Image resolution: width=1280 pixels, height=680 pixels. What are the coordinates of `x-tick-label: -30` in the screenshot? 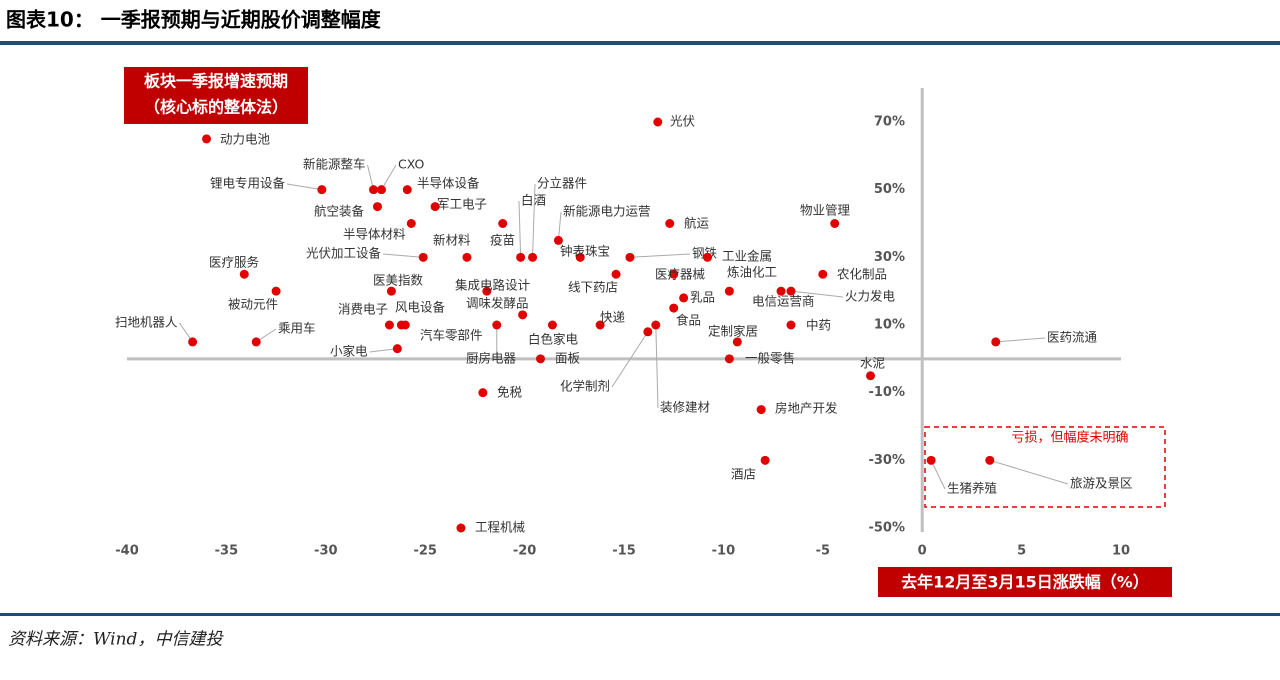 It's located at (326, 551).